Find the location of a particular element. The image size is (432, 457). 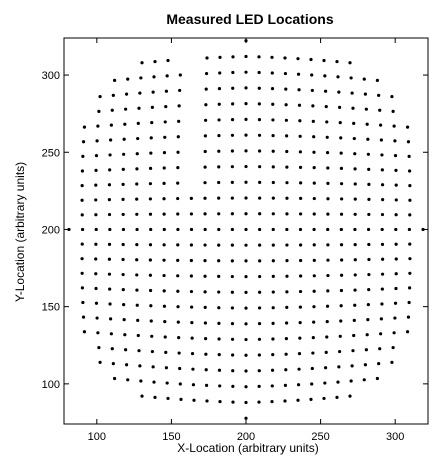

y-tick-label: 250 is located at coordinates (51, 153).